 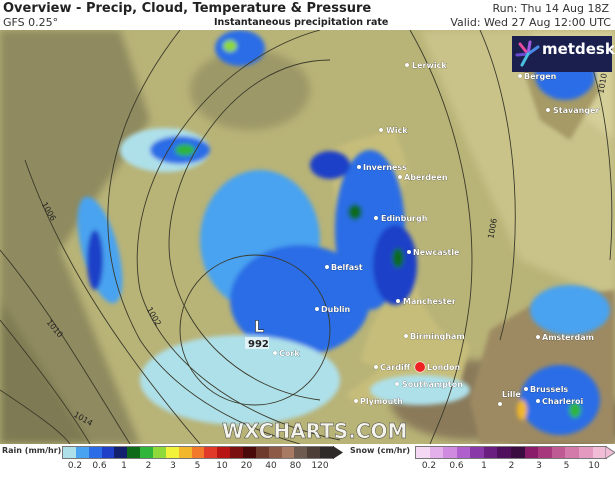 What do you see at coordinates (395, 367) in the screenshot?
I see `svg-text: Cardiff` at bounding box center [395, 367].